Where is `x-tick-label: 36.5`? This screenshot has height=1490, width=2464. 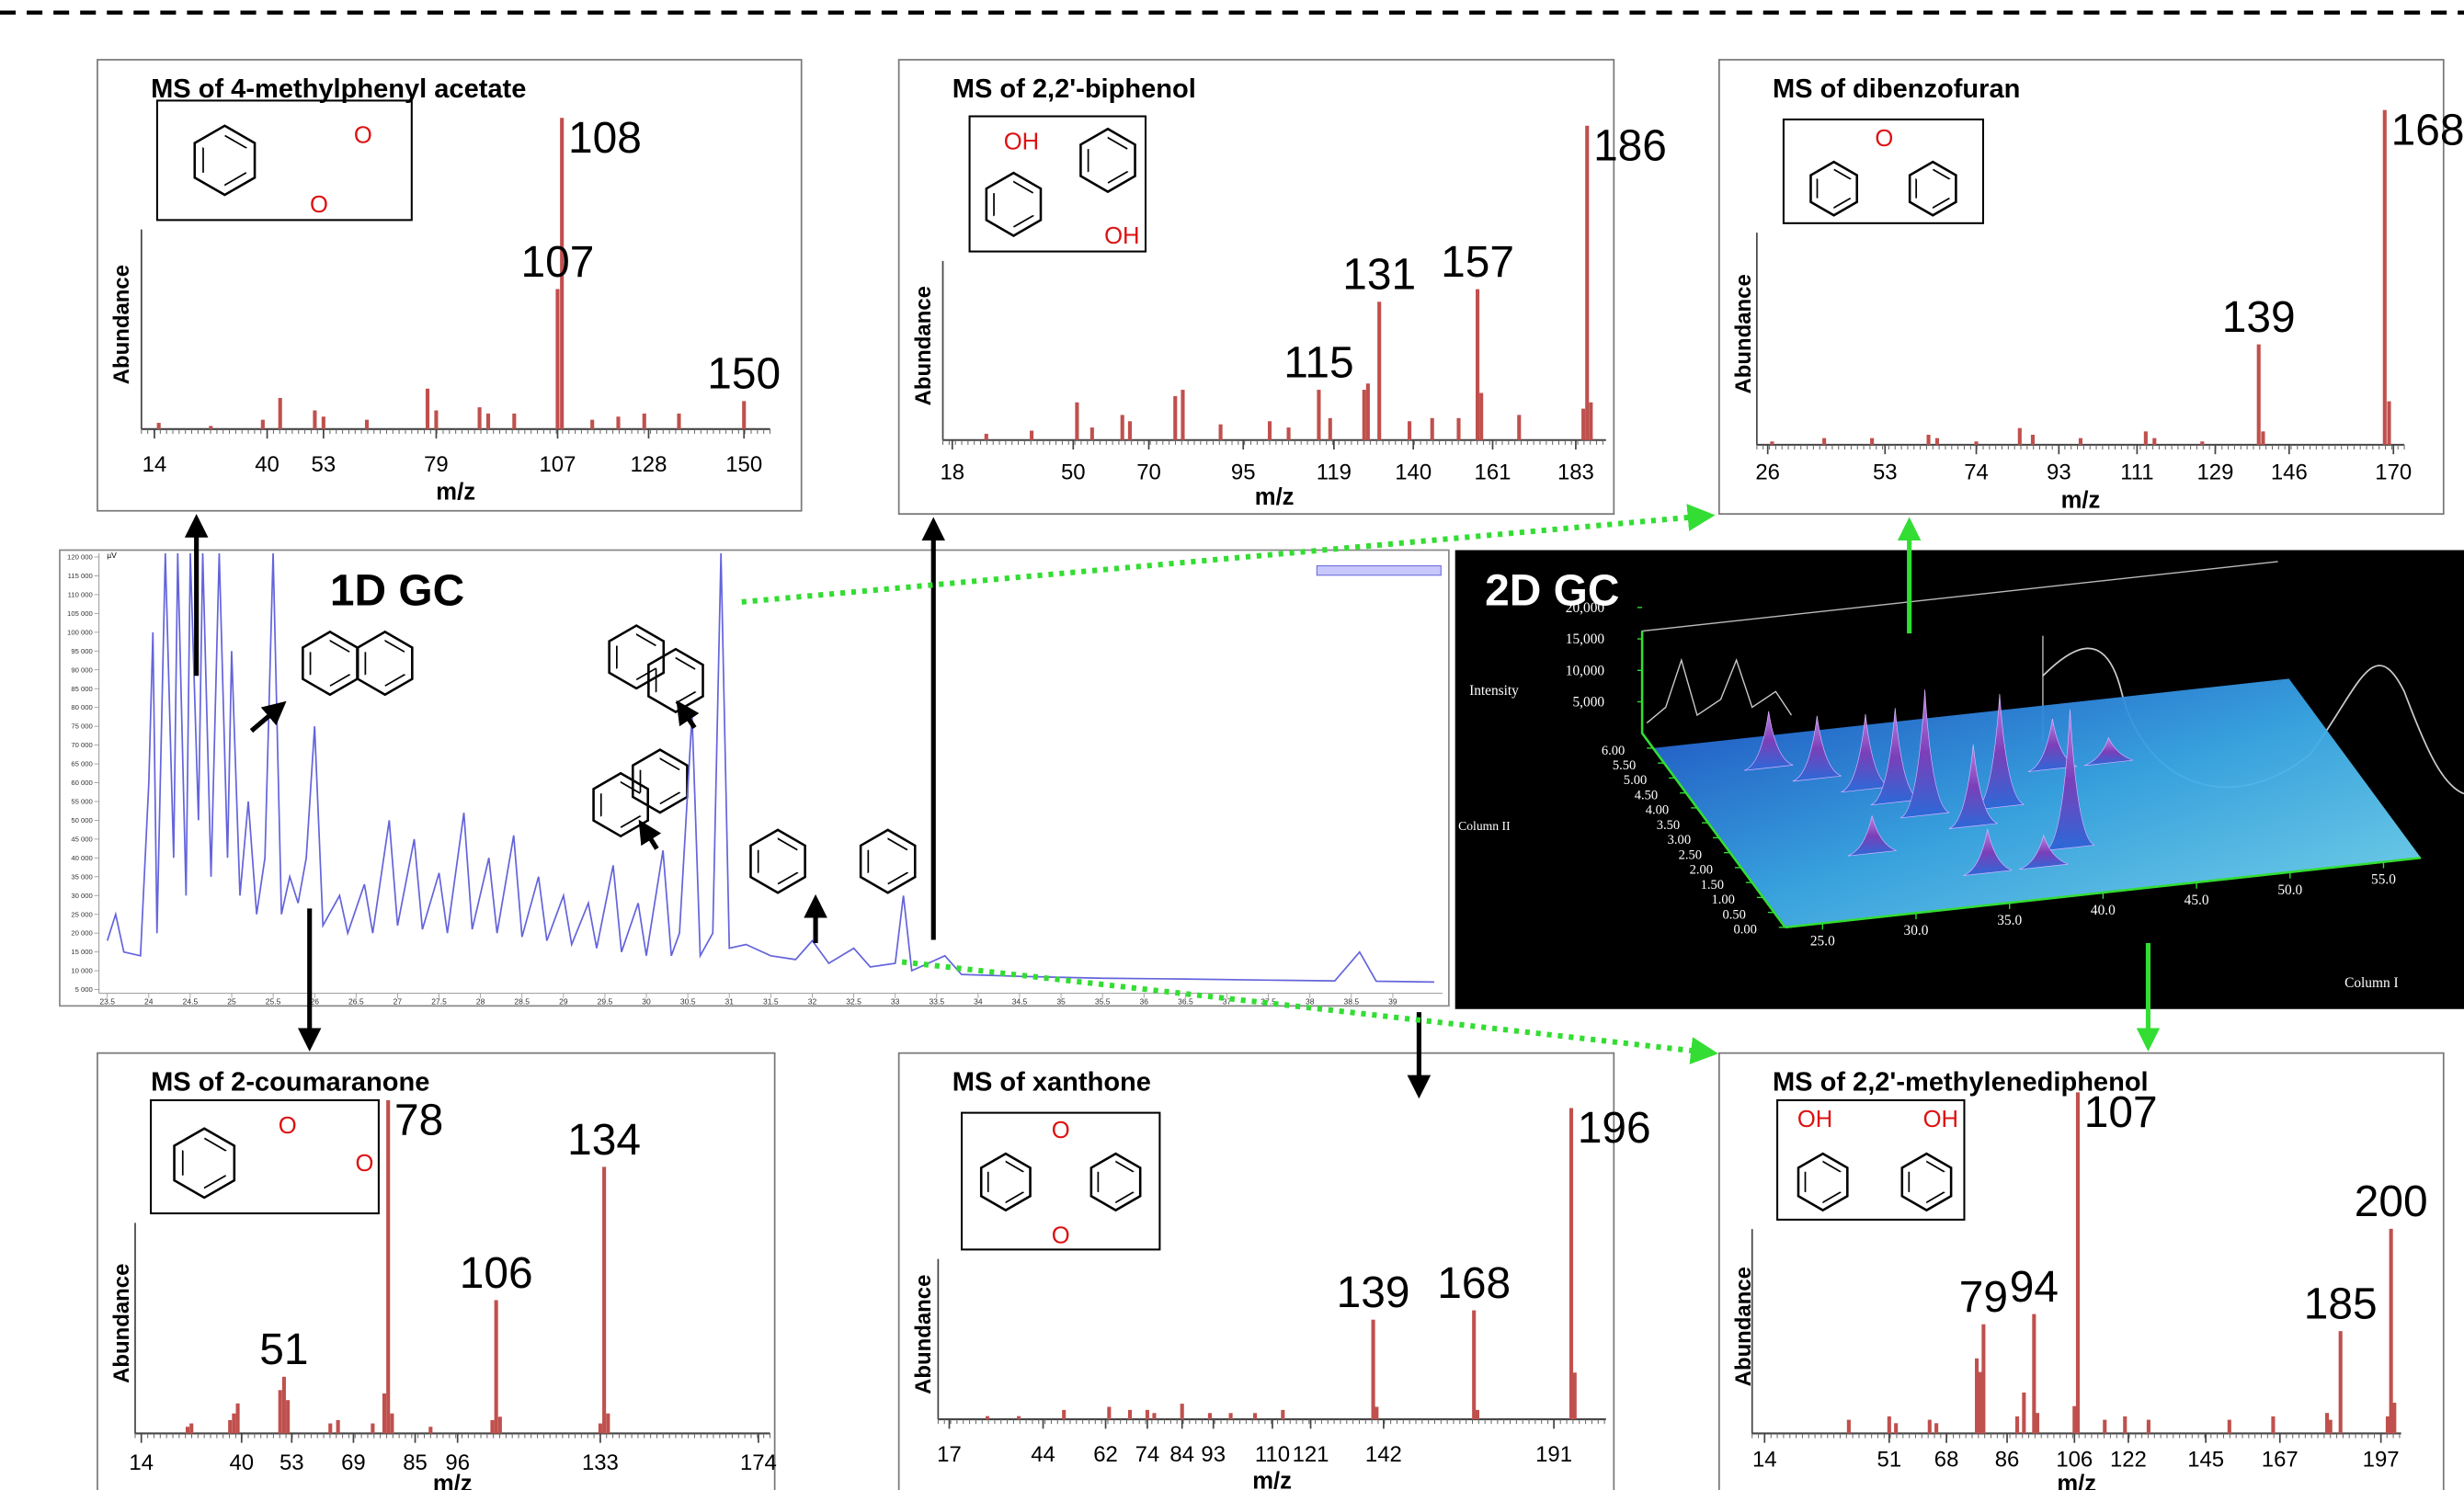 x-tick-label: 36.5 is located at coordinates (1185, 1002).